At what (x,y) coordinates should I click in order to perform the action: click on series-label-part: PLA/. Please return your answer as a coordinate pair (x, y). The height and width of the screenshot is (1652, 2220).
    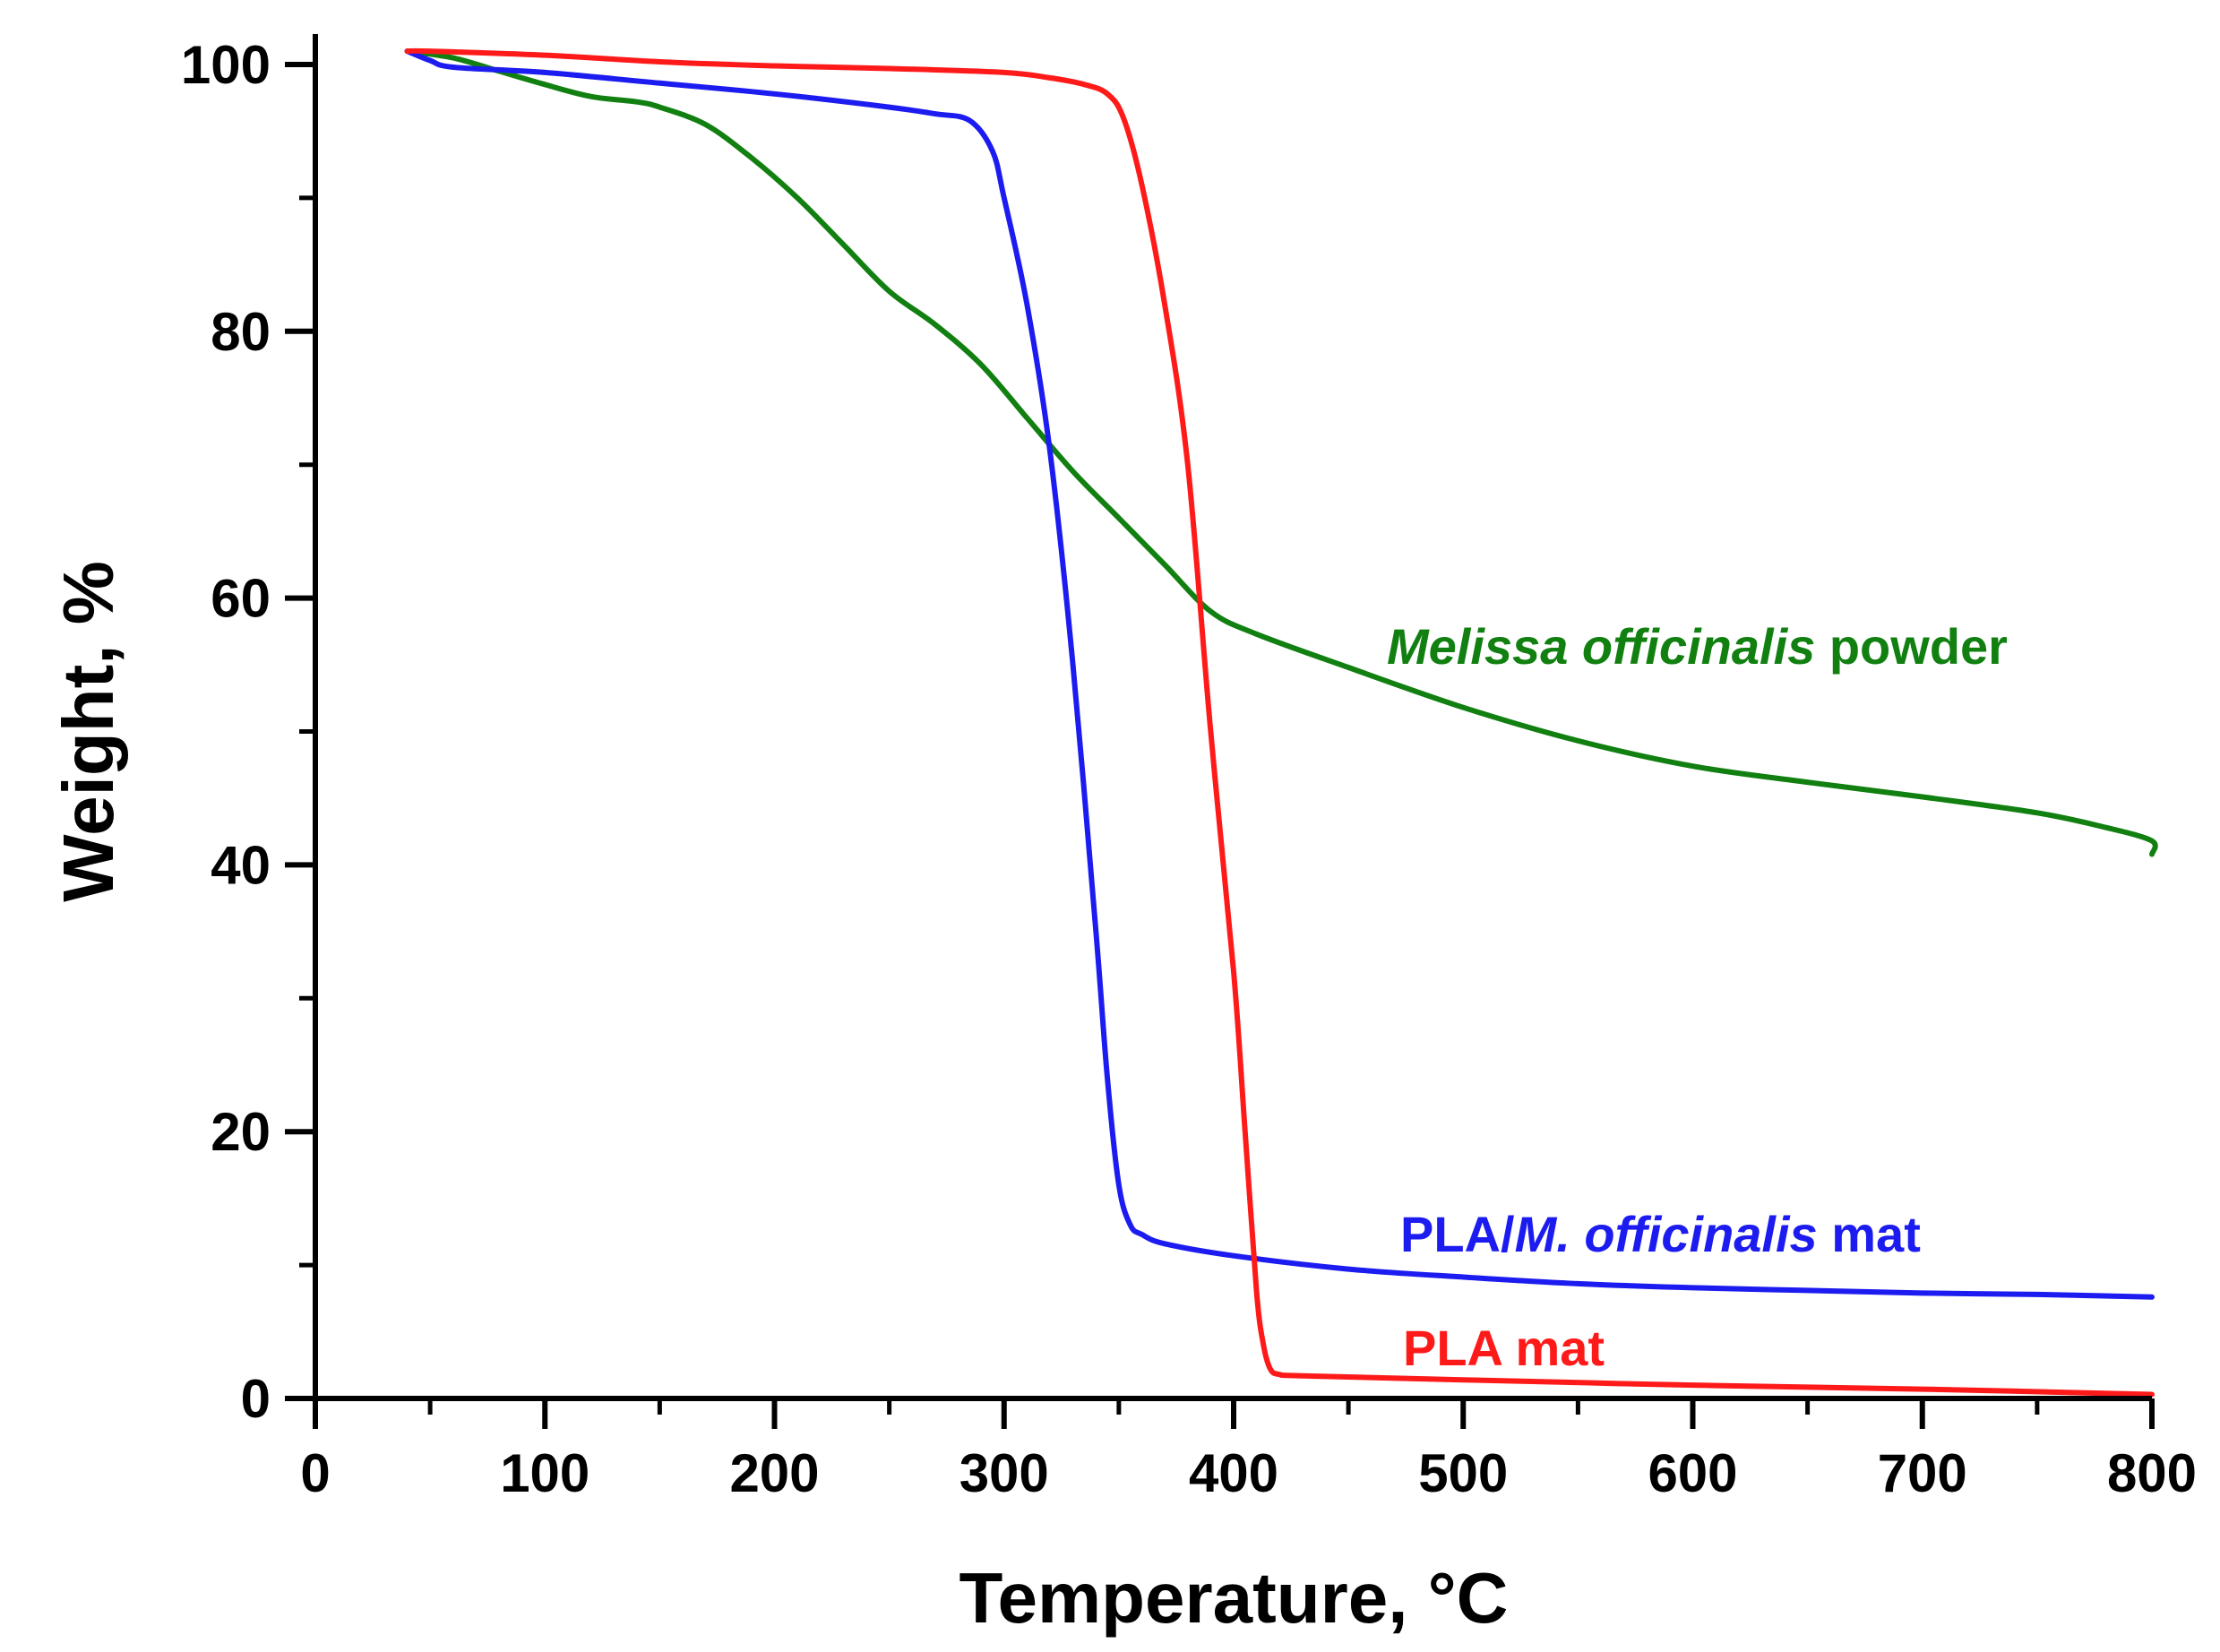
    Looking at the image, I should click on (1457, 1234).